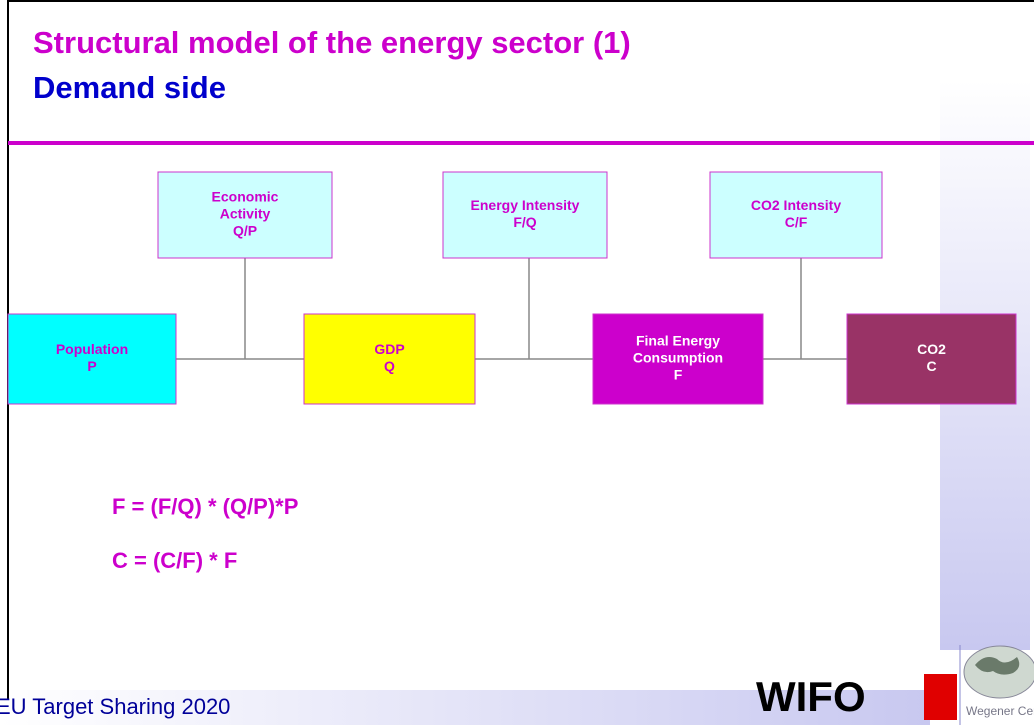 The image size is (1034, 725). I want to click on box-label: F/Q, so click(524, 222).